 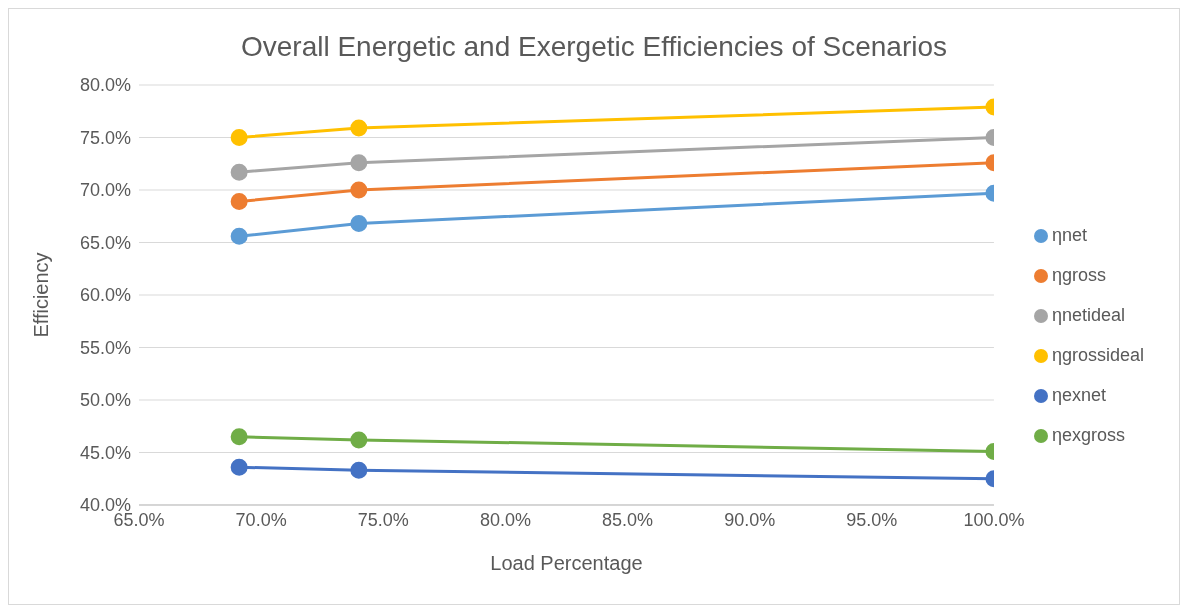 What do you see at coordinates (105, 347) in the screenshot?
I see `y-tick-label: 55.0%` at bounding box center [105, 347].